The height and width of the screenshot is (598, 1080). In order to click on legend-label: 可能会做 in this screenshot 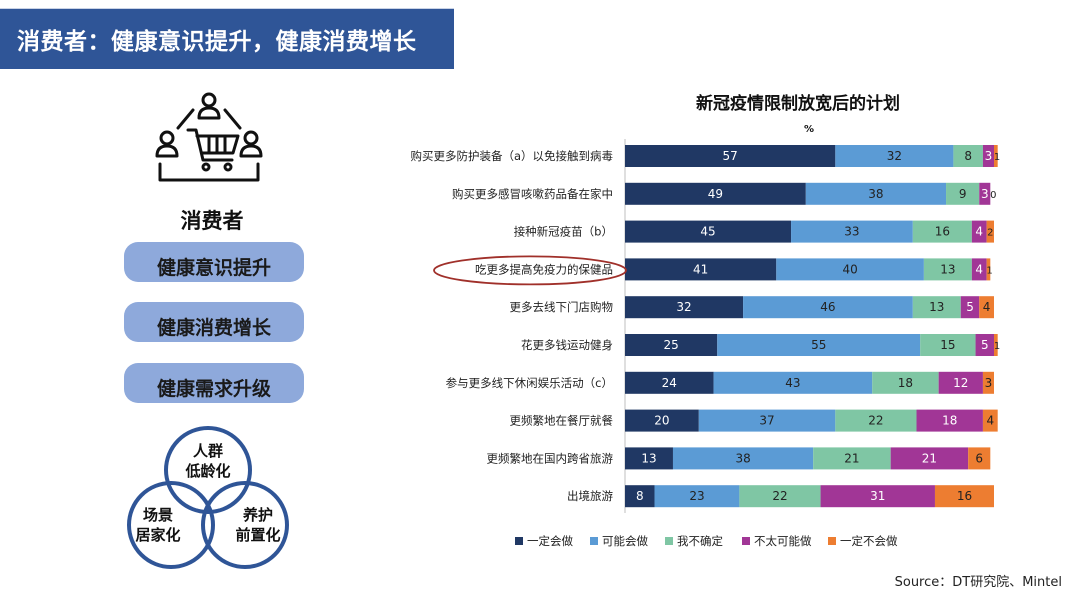, I will do `click(625, 541)`.